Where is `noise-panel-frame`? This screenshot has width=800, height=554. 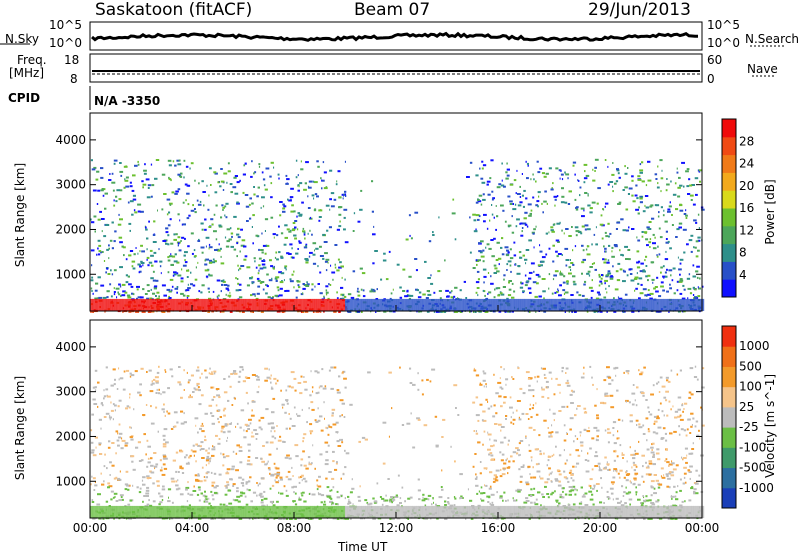
noise-panel-frame is located at coordinates (396, 36).